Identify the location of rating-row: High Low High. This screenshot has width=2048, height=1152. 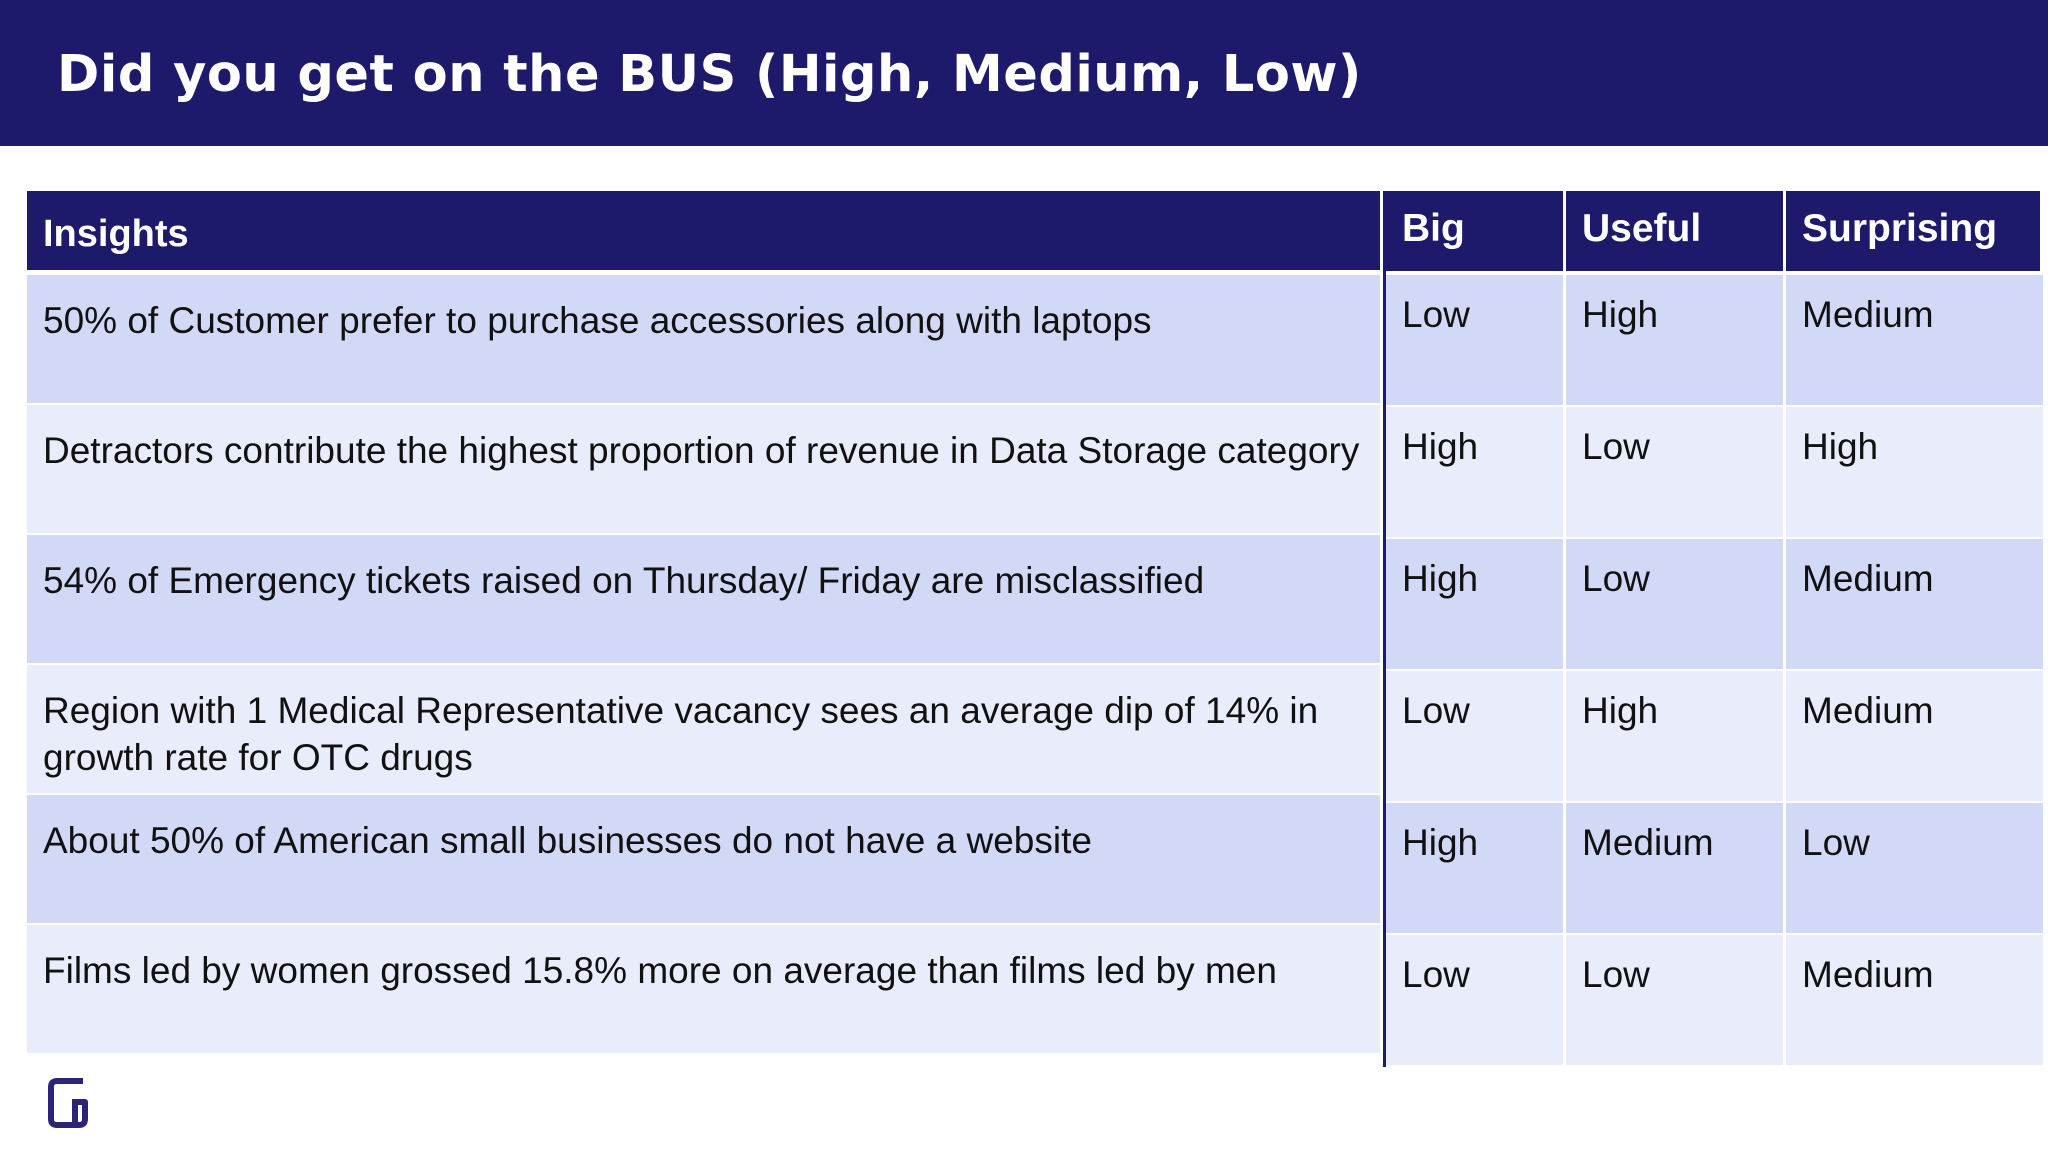
(1714, 473).